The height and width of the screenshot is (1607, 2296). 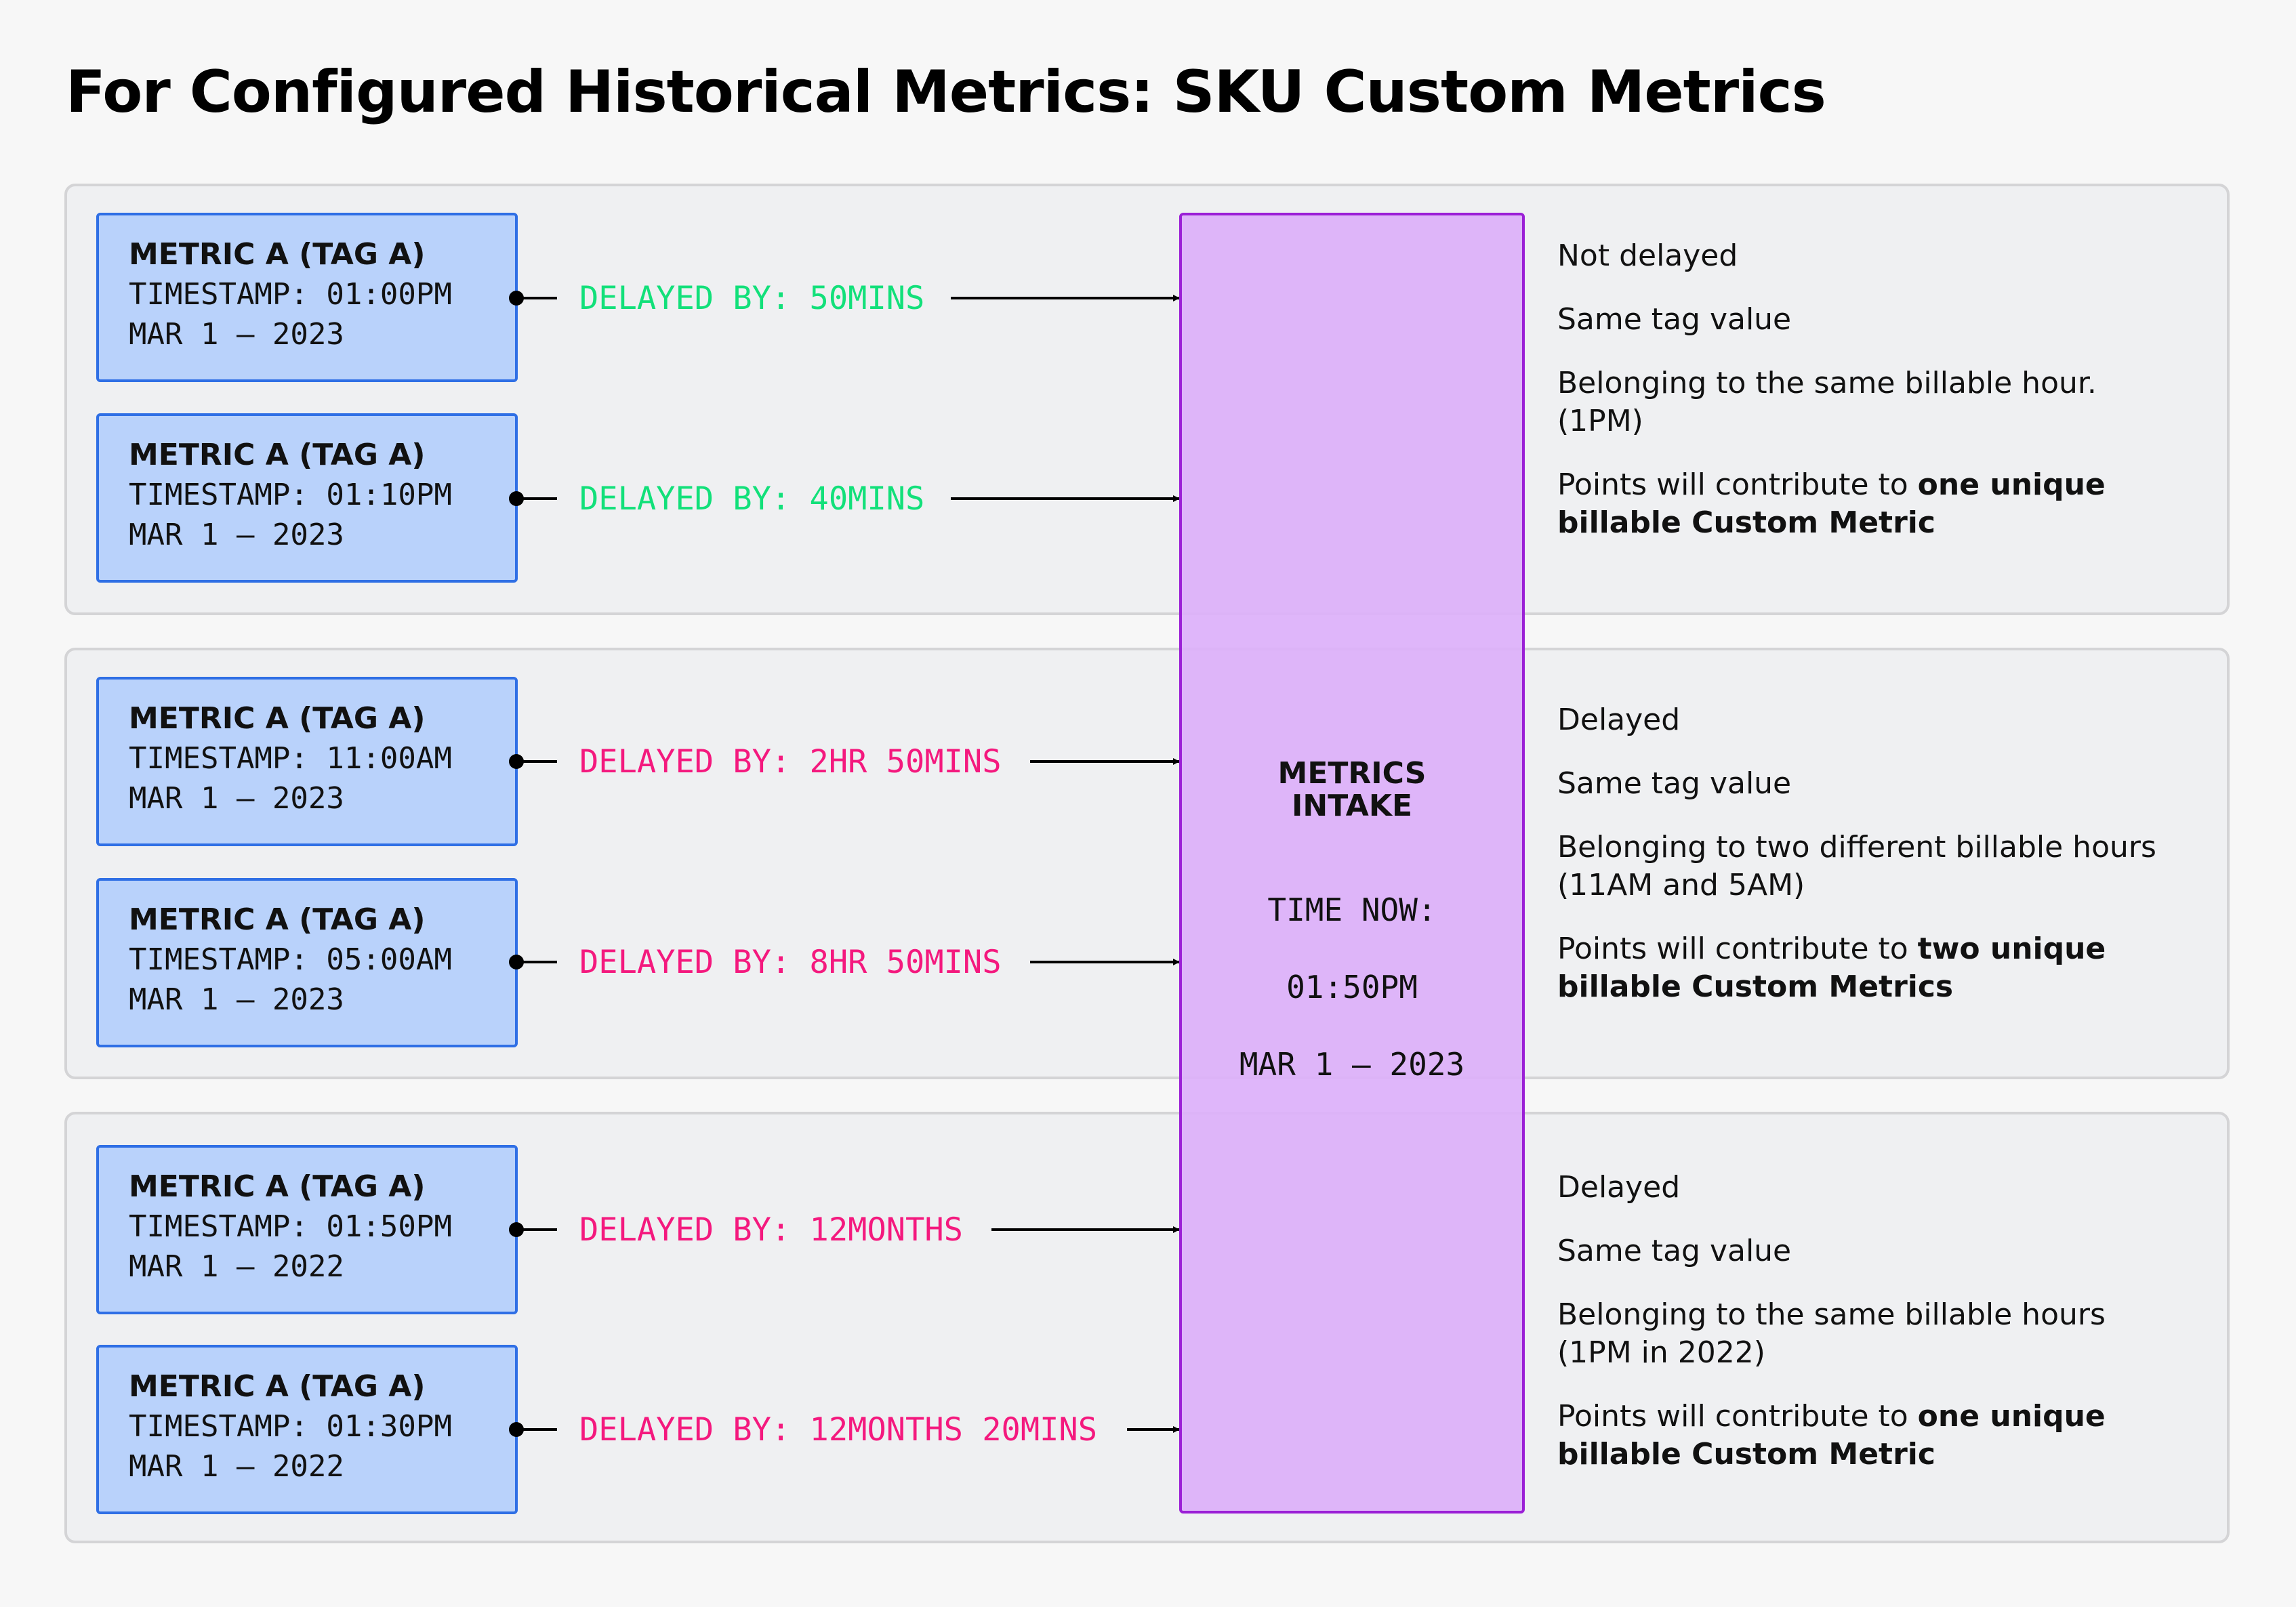 I want to click on intake-title-line: METRICS, so click(x=1352, y=774).